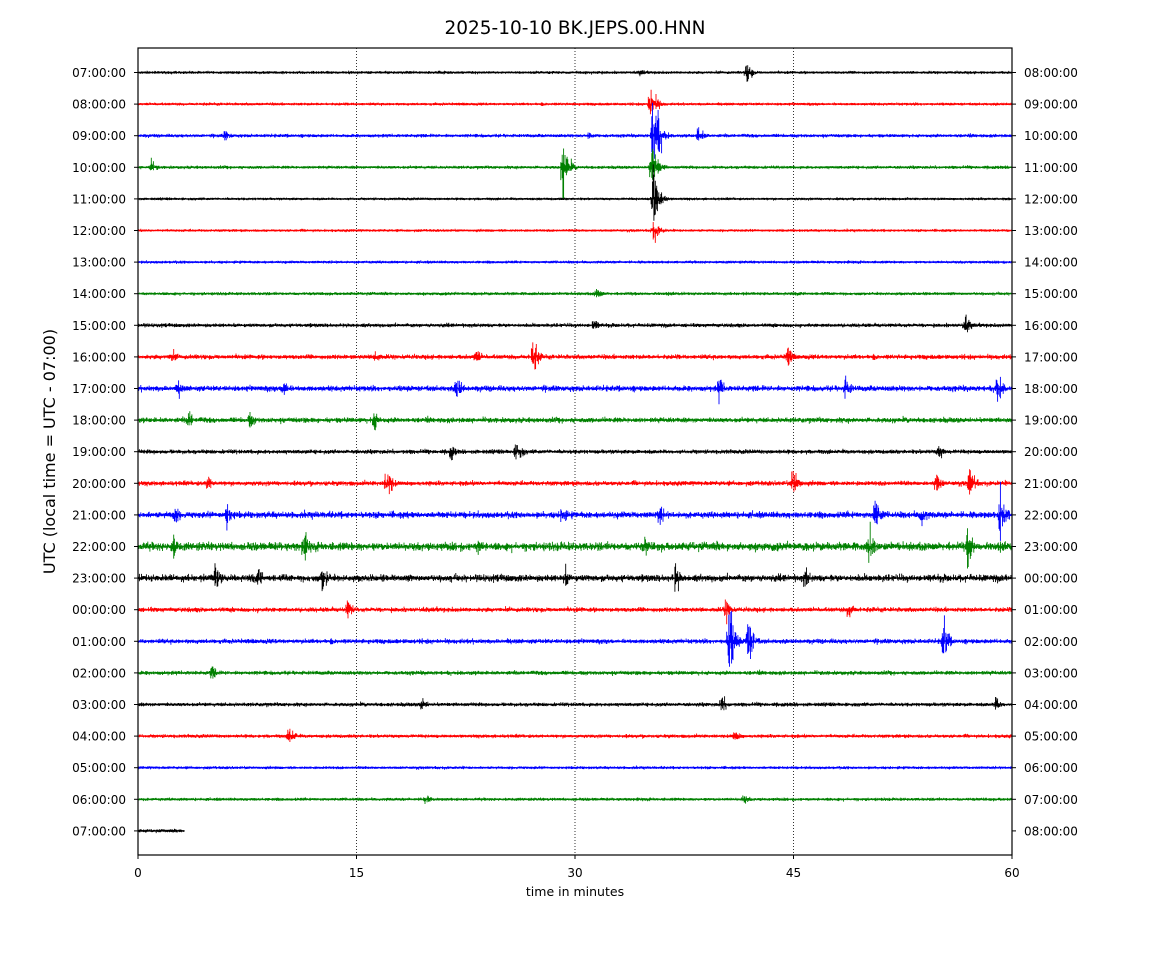 Image resolution: width=1150 pixels, height=954 pixels. I want to click on right-tick-label-19: 03:00:00, so click(1051, 673).